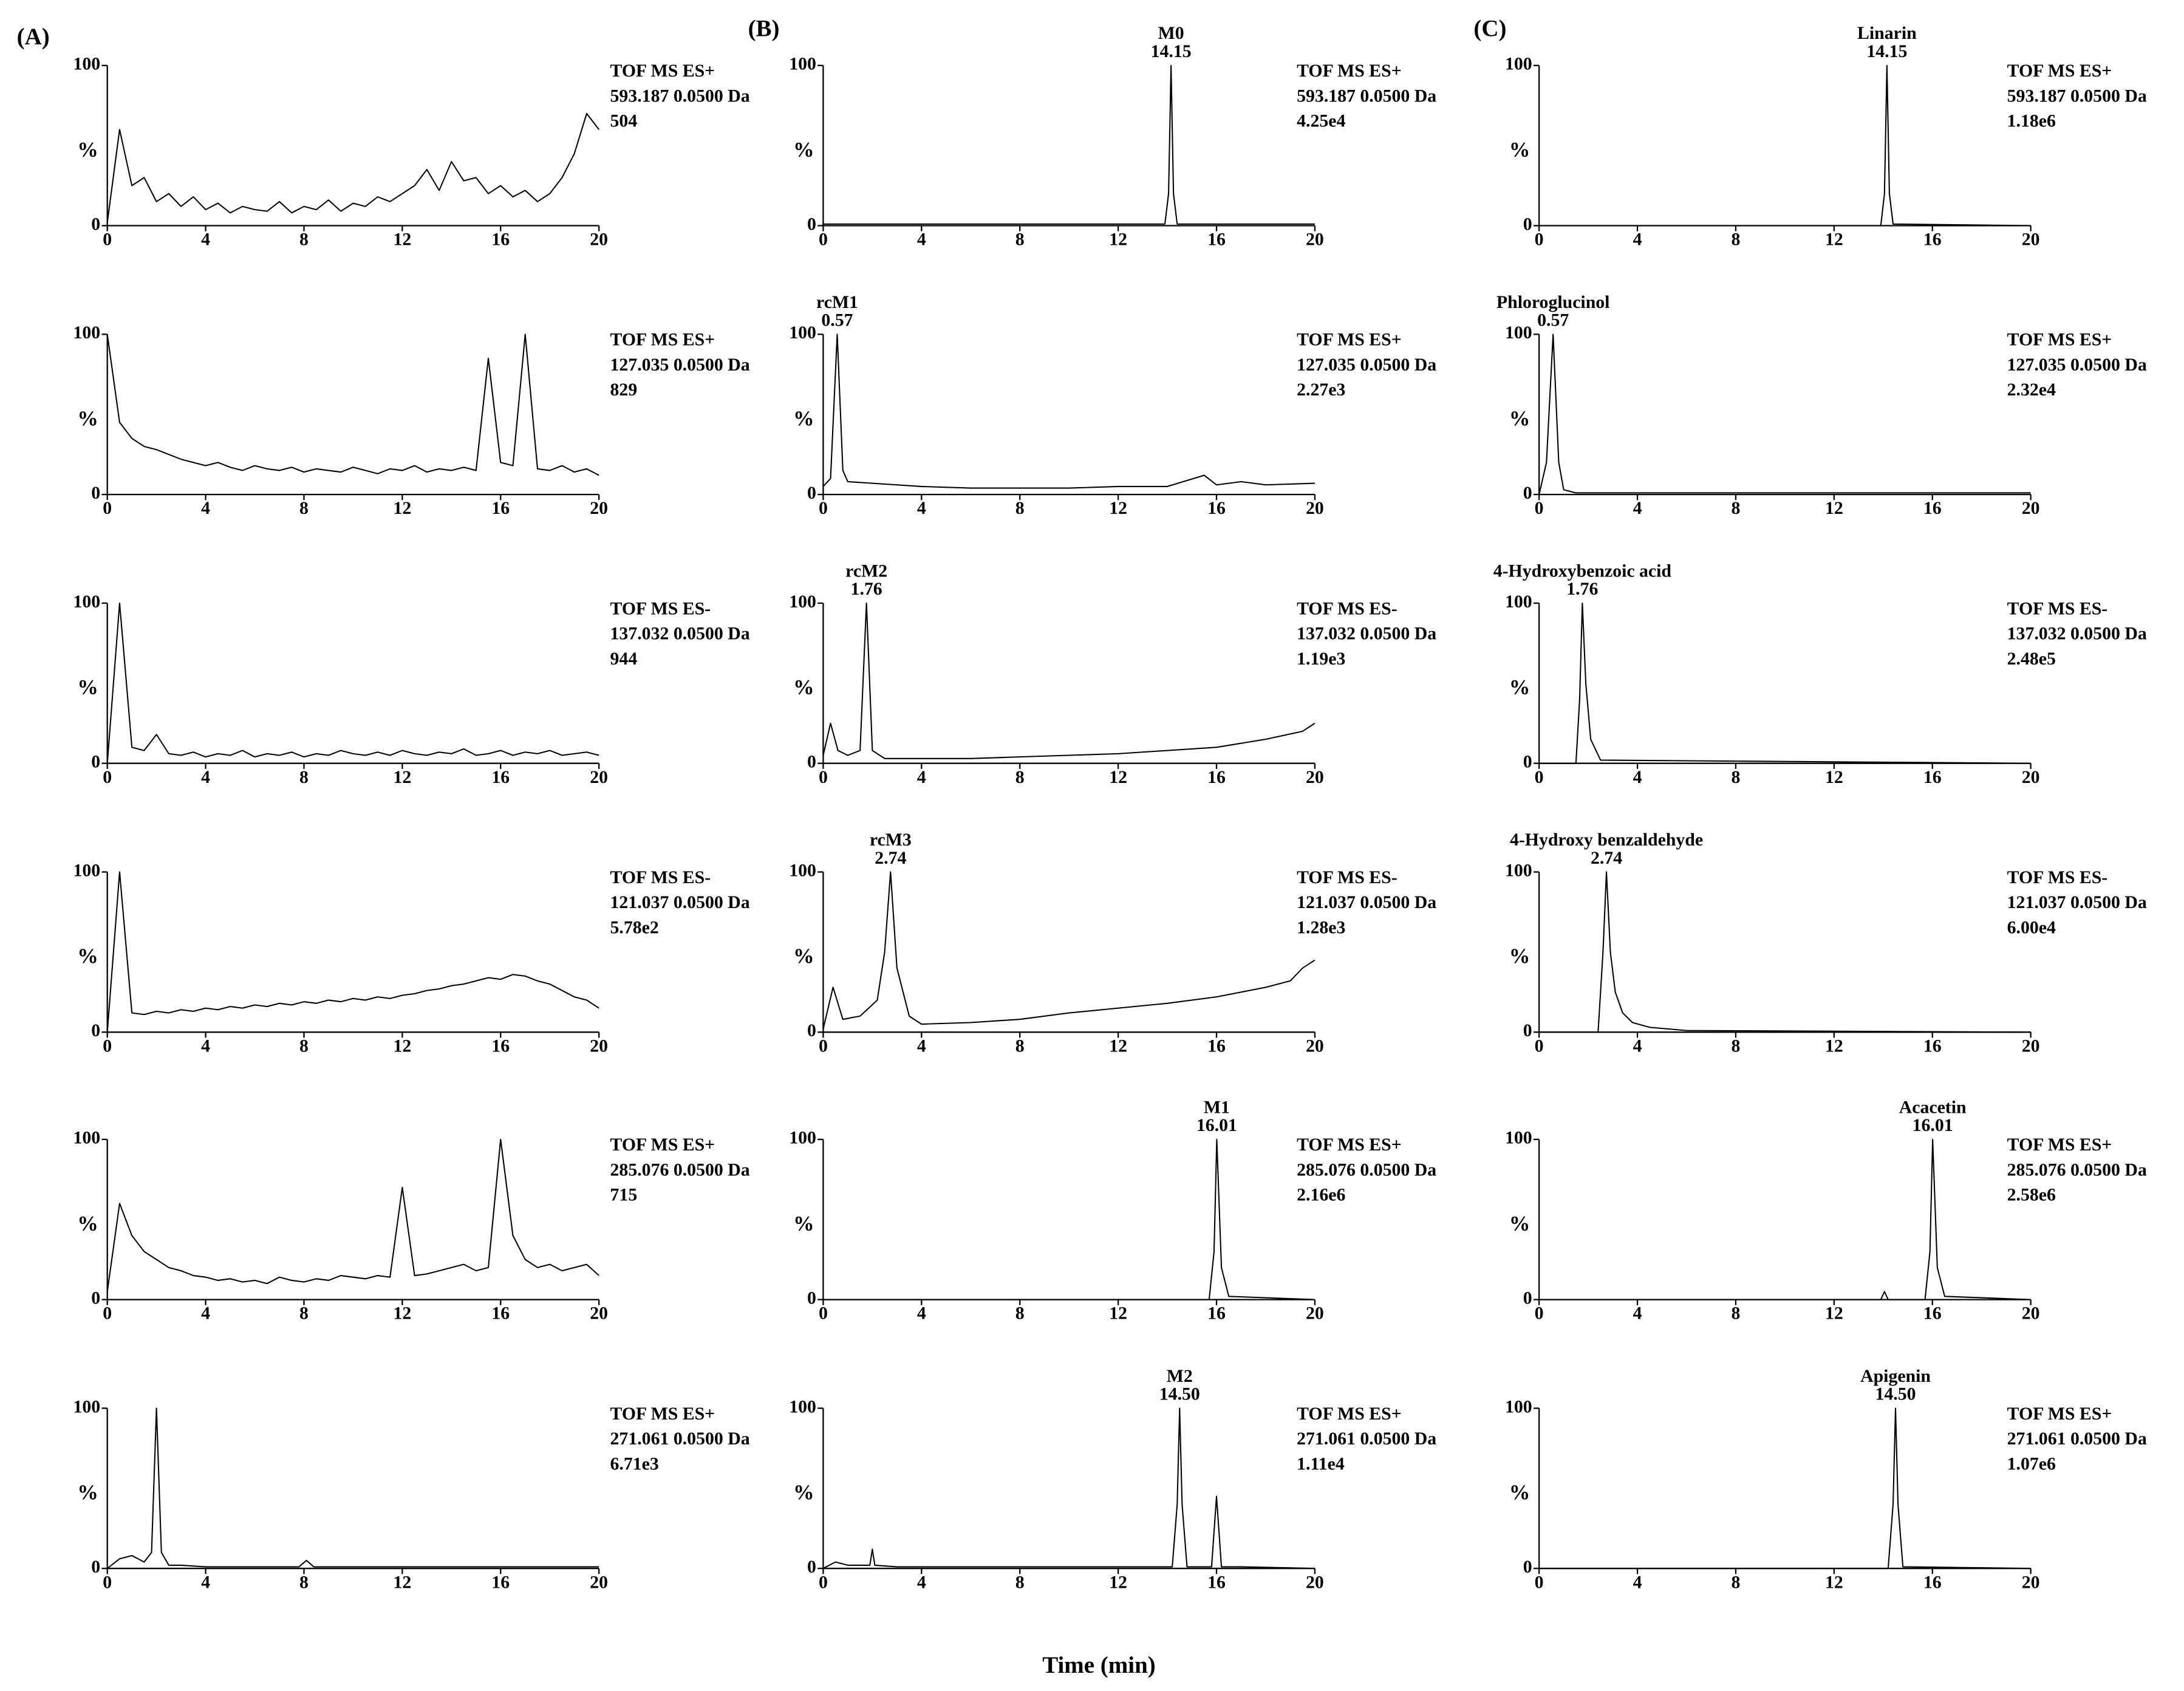 The image size is (2184, 1691). Describe the element at coordinates (1171, 51) in the screenshot. I see `peak-time: 14.15` at that location.